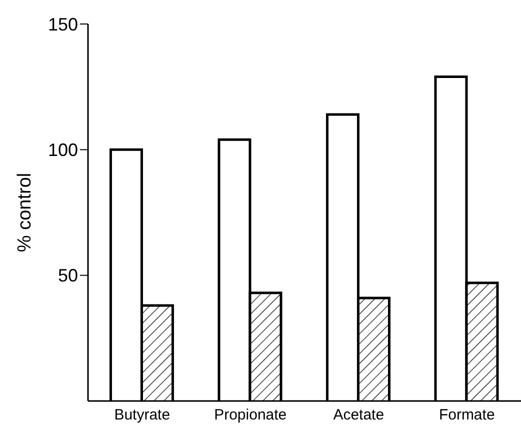 This screenshot has width=521, height=433. What do you see at coordinates (25, 212) in the screenshot?
I see `y-axis-title: % control` at bounding box center [25, 212].